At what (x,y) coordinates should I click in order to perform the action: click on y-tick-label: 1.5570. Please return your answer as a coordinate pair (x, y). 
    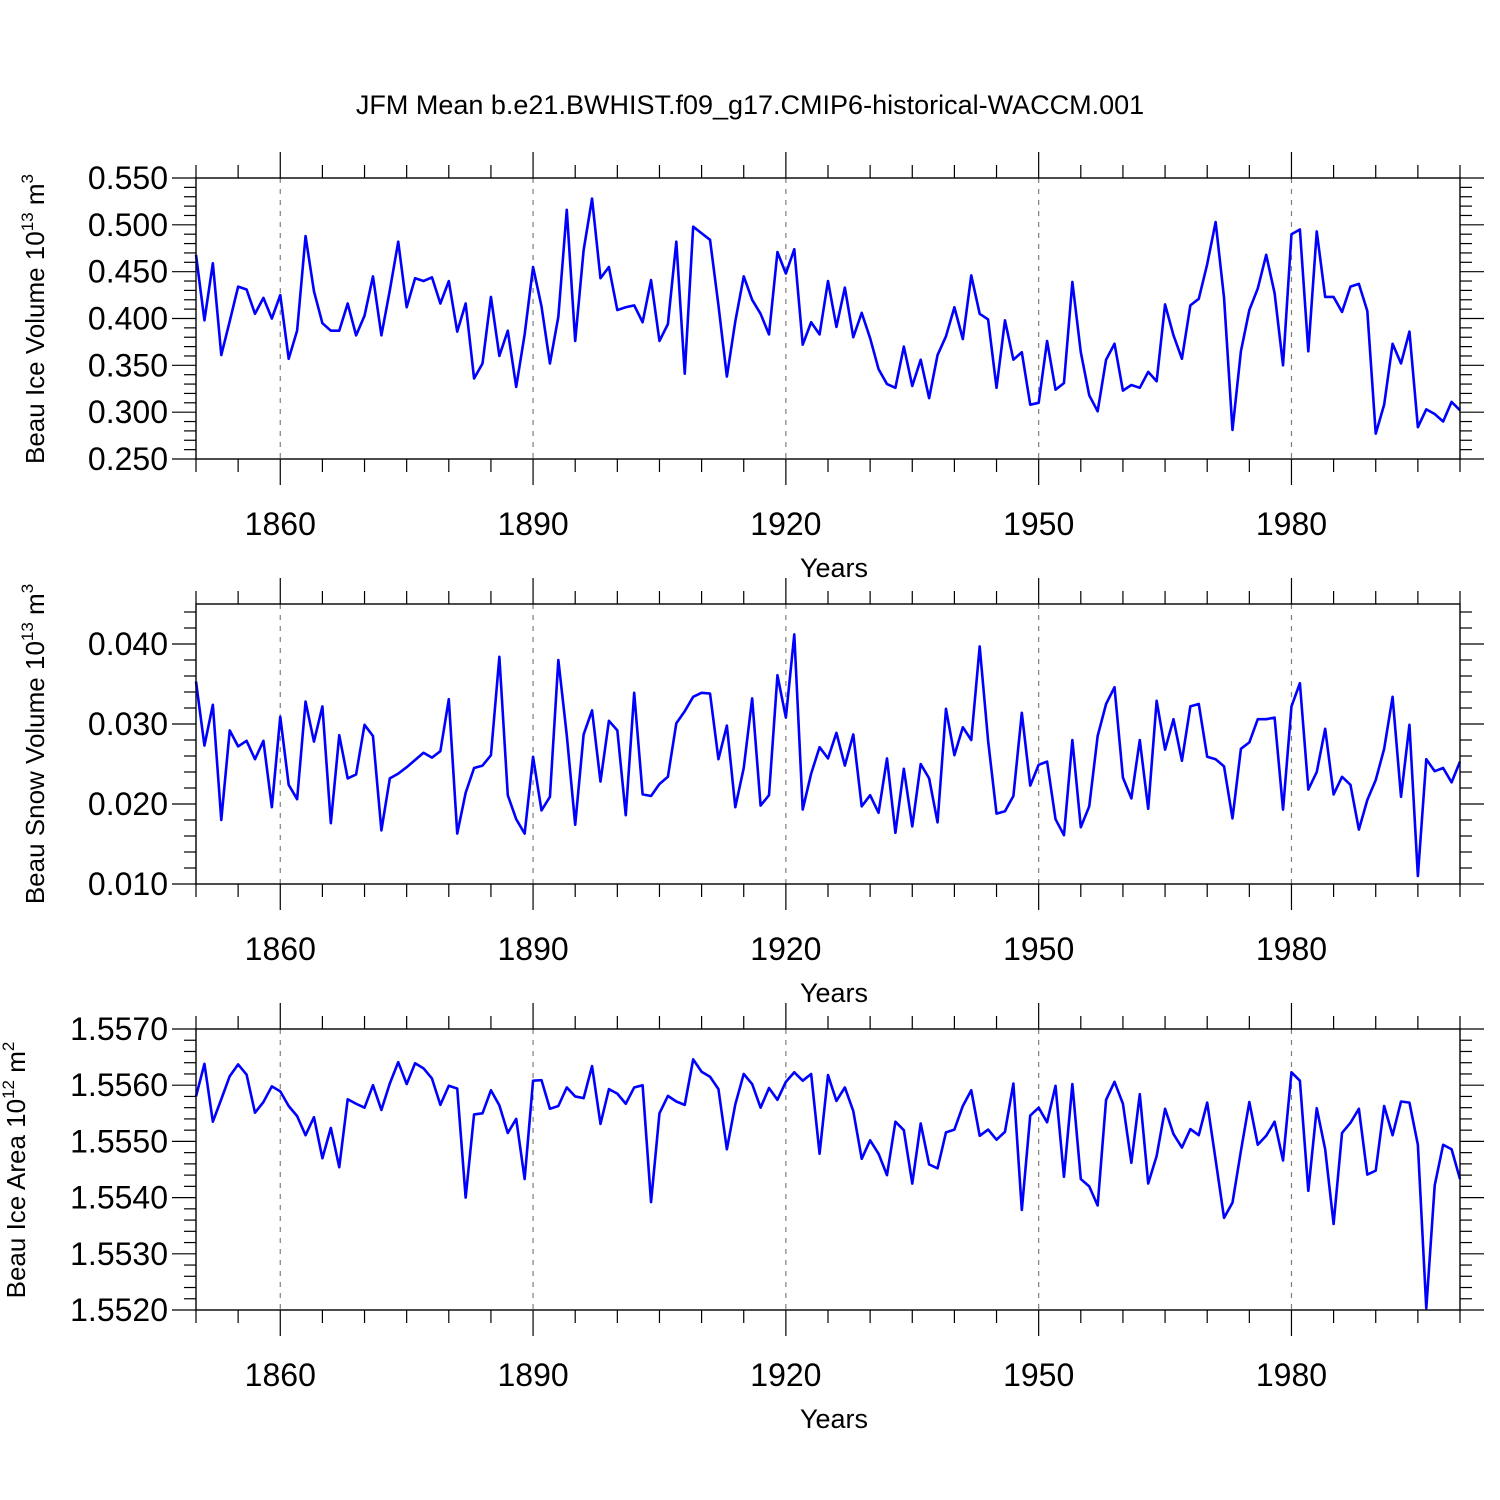
    Looking at the image, I should click on (119, 1029).